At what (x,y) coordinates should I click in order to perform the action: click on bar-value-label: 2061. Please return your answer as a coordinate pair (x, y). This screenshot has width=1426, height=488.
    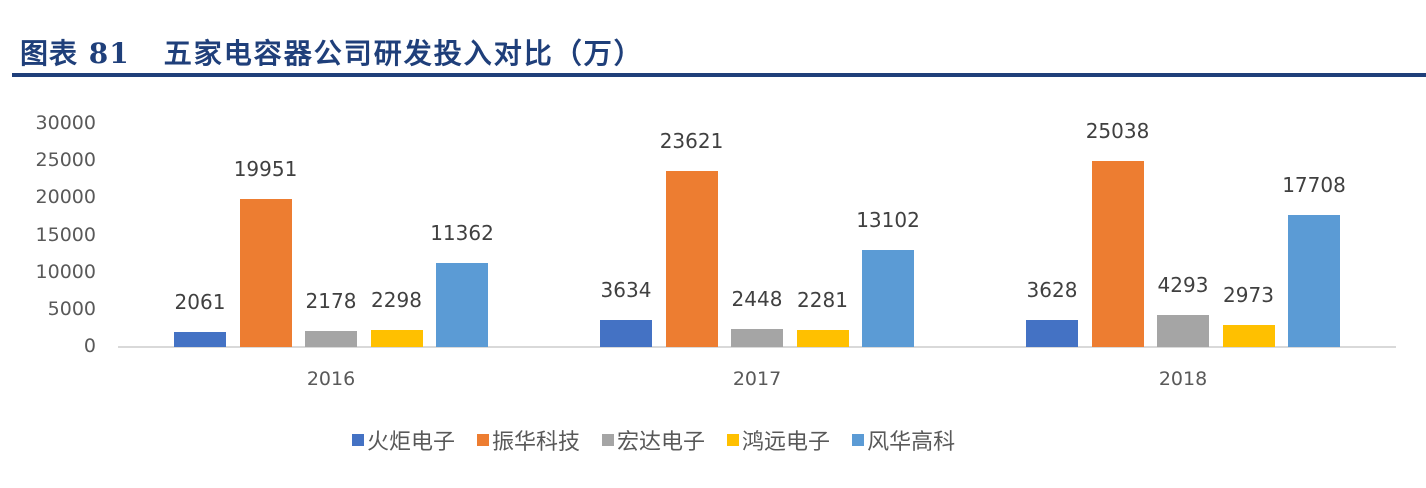
    Looking at the image, I should click on (200, 301).